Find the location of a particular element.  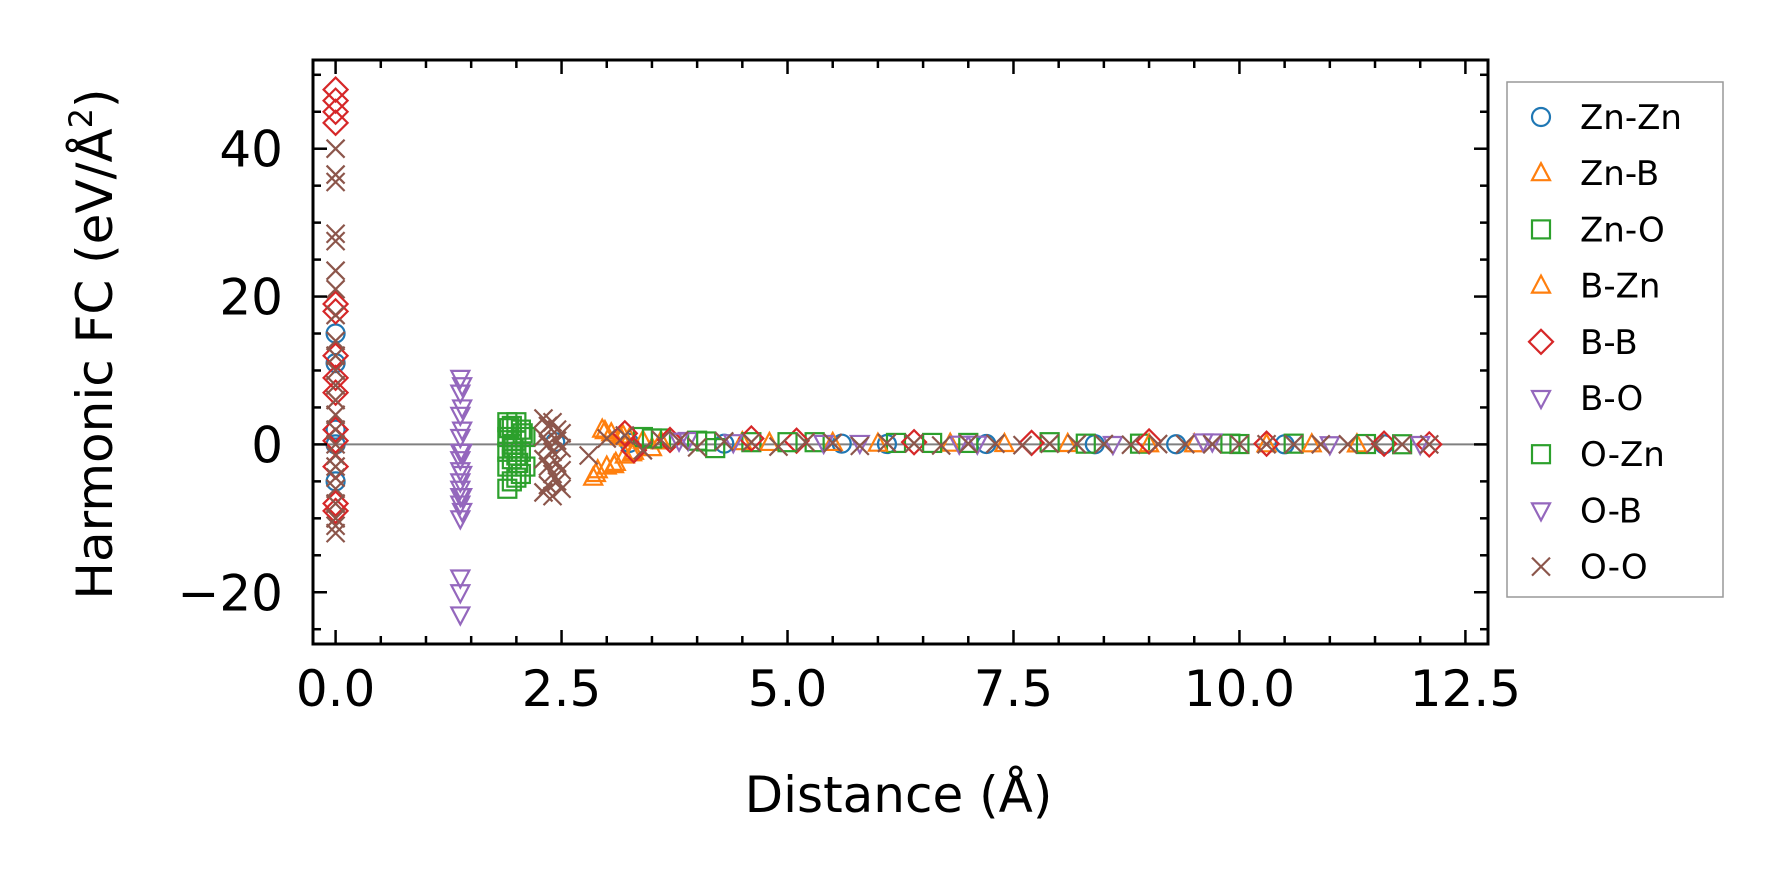

legend-item: Zn-O is located at coordinates (1597, 230).